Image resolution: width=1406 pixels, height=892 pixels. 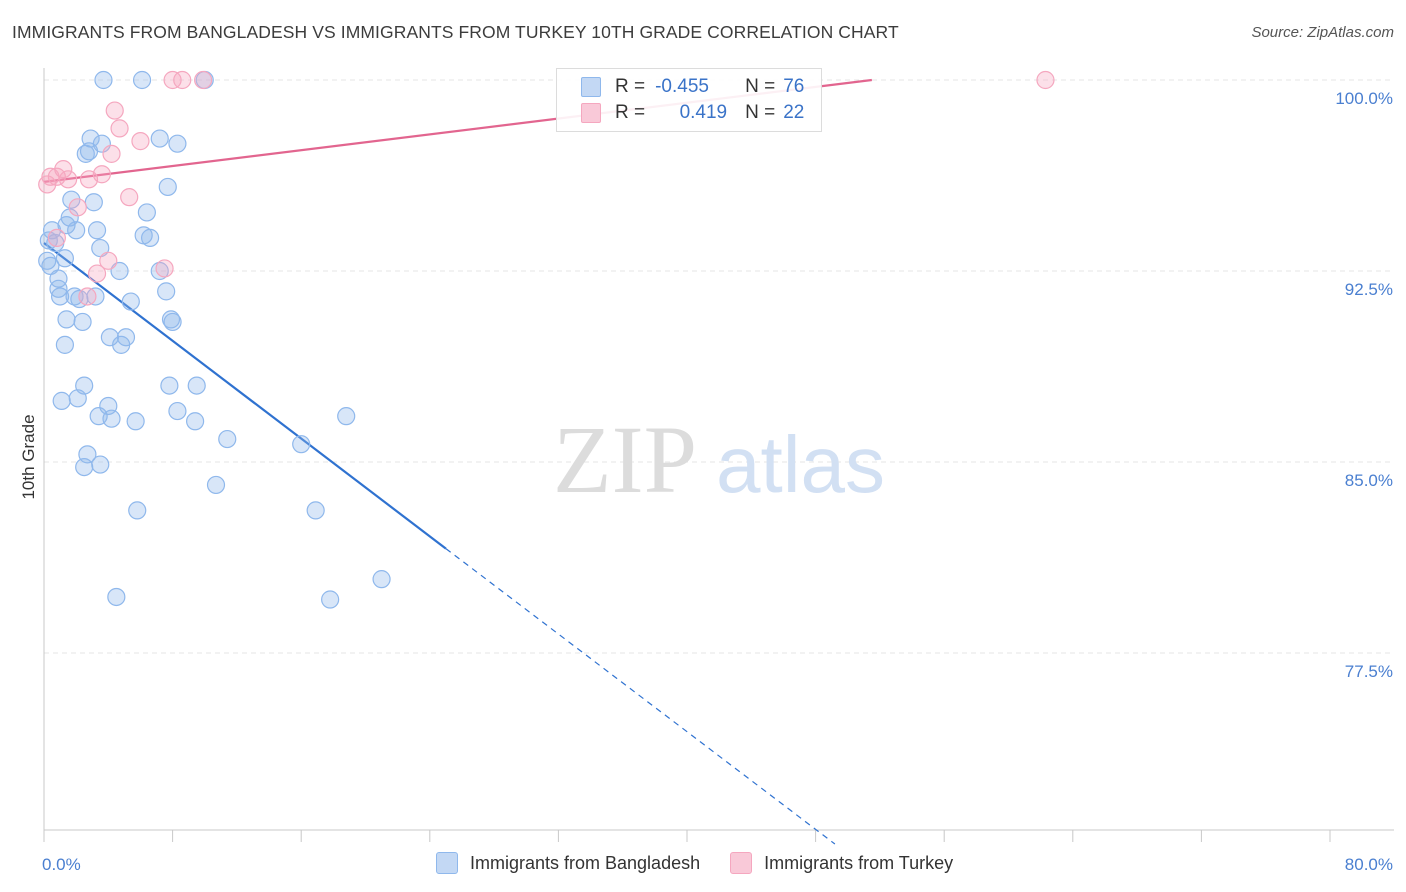 I want to click on legend-n-turkey: 22, so click(x=794, y=112).